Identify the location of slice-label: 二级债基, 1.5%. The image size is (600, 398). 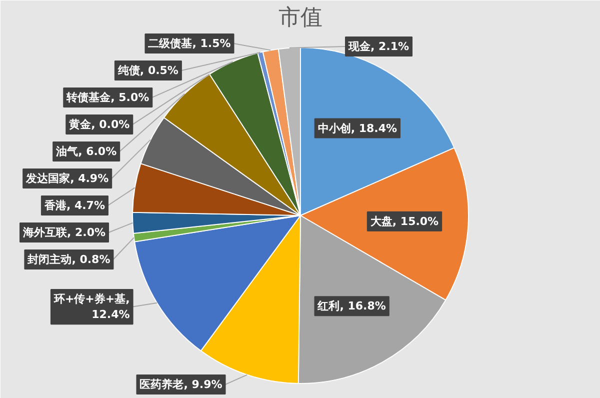
(189, 43).